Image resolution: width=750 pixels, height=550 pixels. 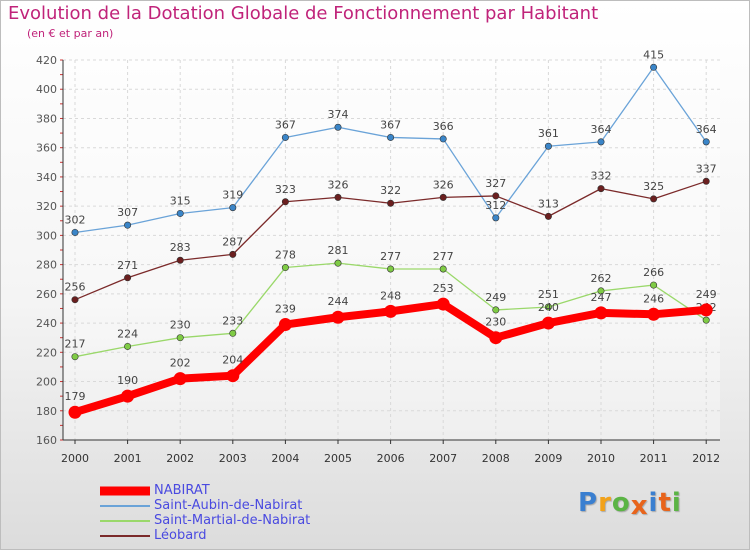 What do you see at coordinates (391, 458) in the screenshot?
I see `x-tick-label: 2006` at bounding box center [391, 458].